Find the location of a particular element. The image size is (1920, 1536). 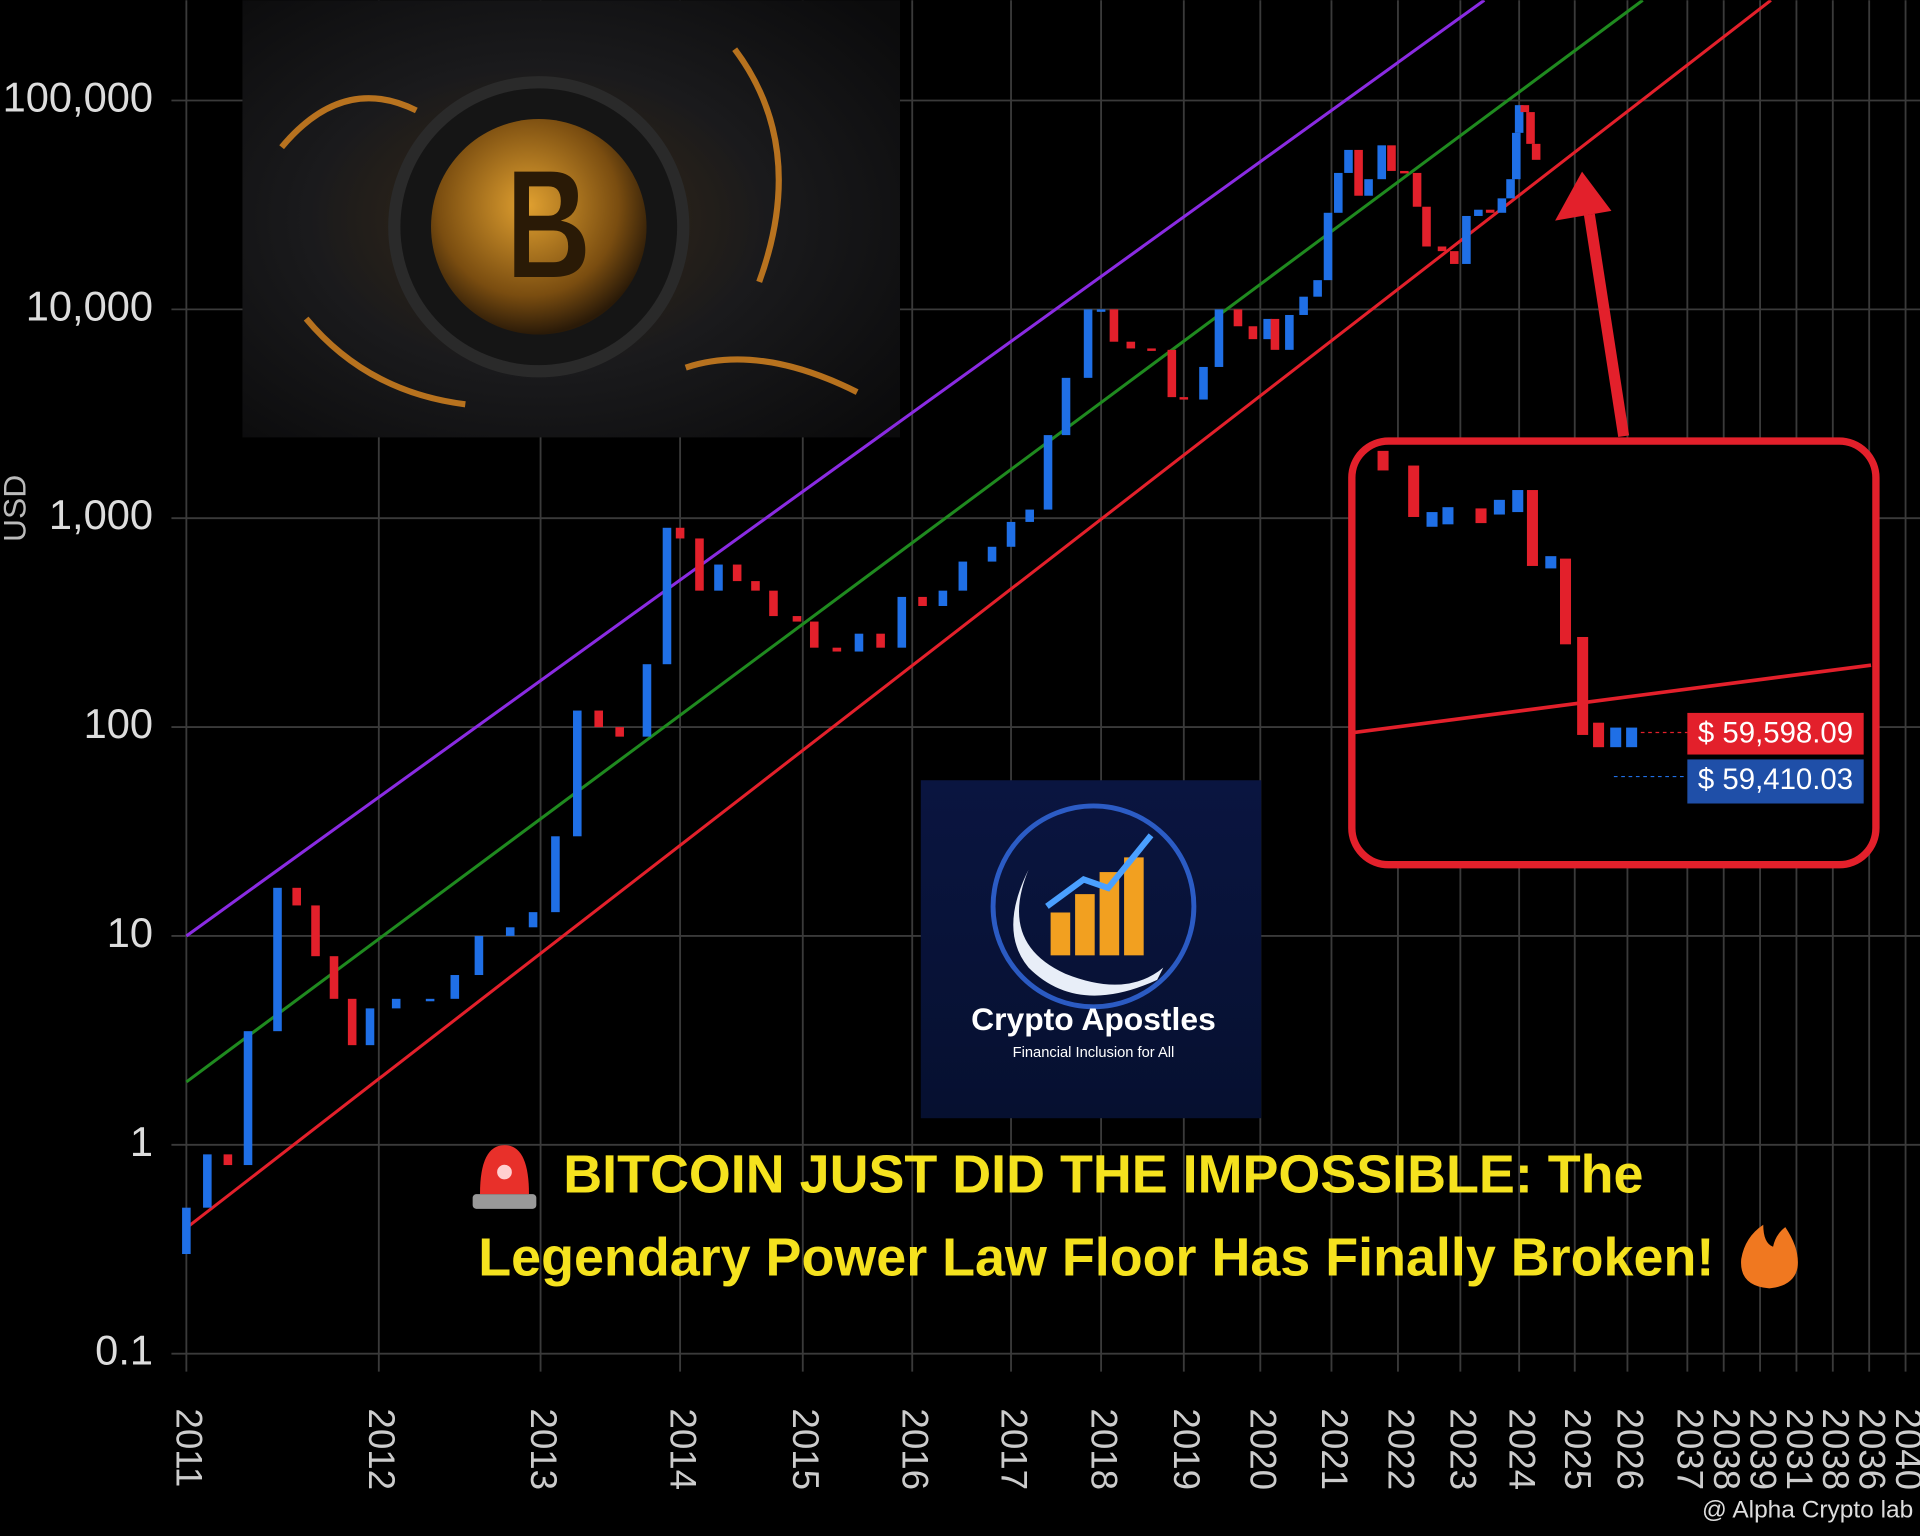

x-tick-label: 2021 is located at coordinates (1334, 1449).